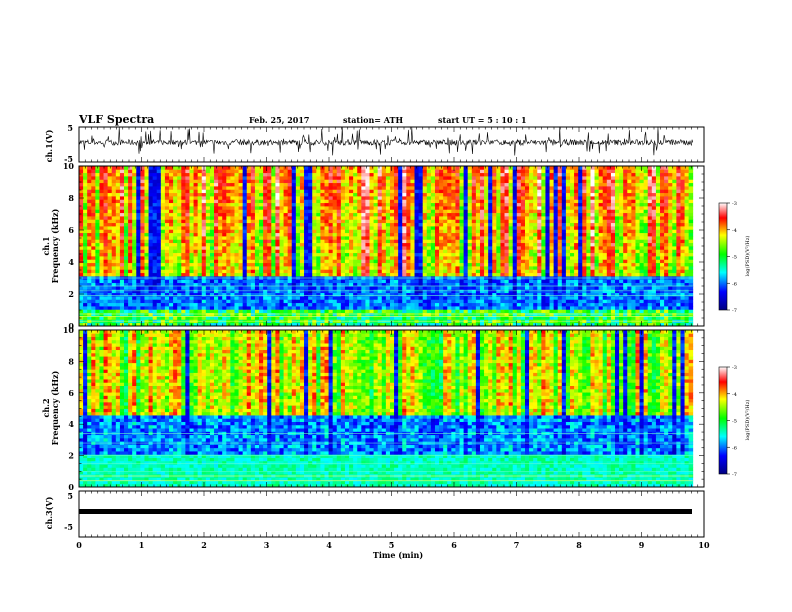  What do you see at coordinates (579, 545) in the screenshot?
I see `x-tick-label: 8` at bounding box center [579, 545].